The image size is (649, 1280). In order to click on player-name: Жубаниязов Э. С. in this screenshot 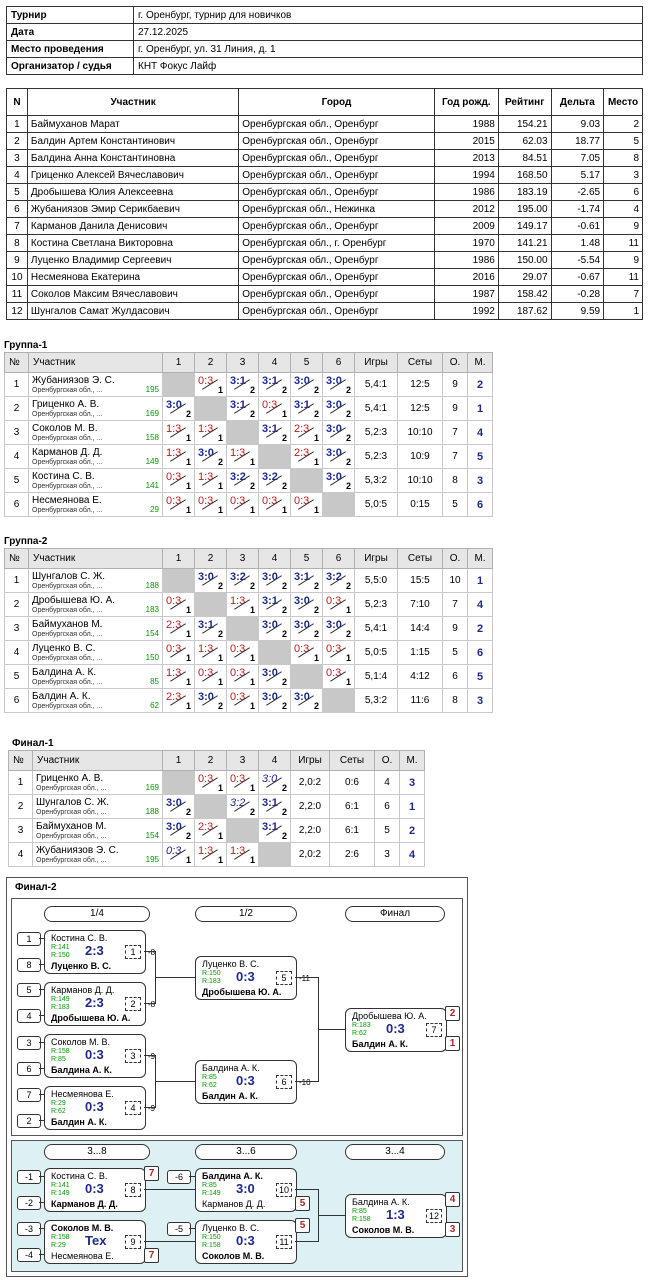, I will do `click(73, 380)`.